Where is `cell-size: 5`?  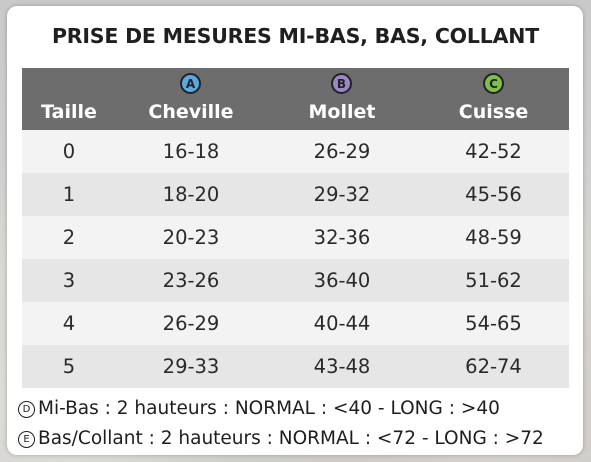 cell-size: 5 is located at coordinates (69, 366).